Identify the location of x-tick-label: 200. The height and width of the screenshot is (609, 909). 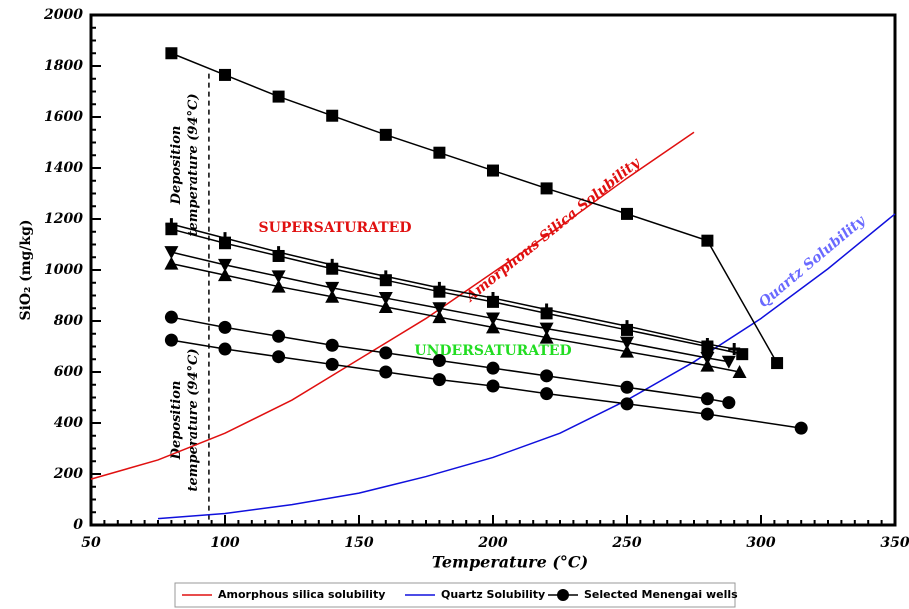
(492, 543).